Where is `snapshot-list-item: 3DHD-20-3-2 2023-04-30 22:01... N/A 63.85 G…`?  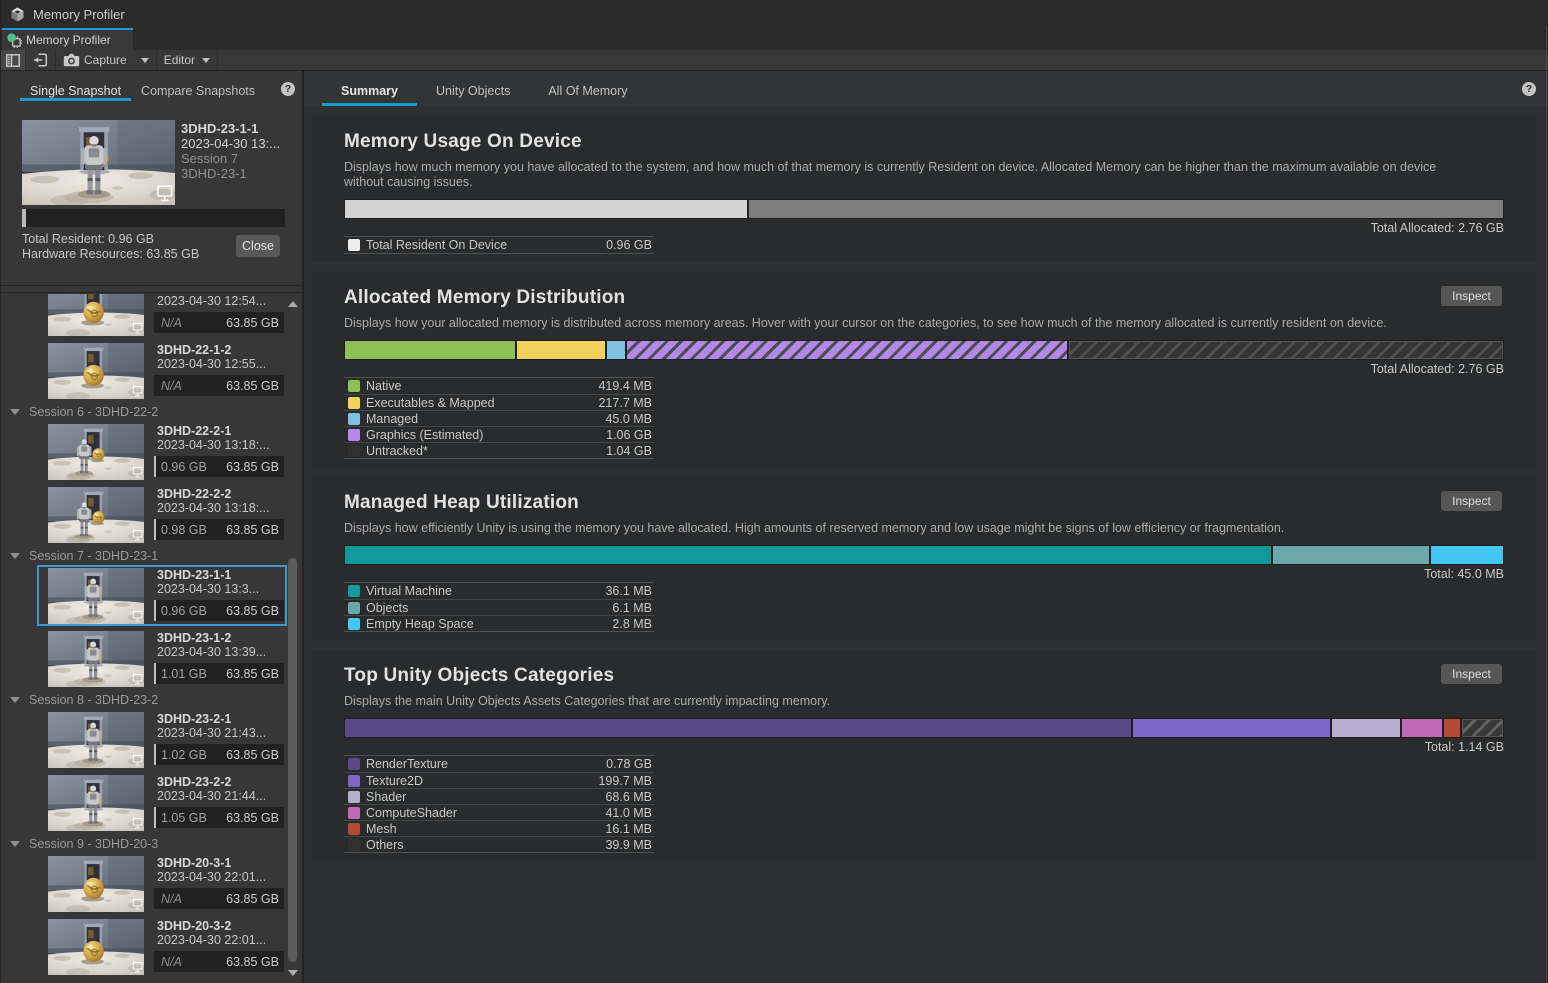 snapshot-list-item: 3DHD-20-3-2 2023-04-30 22:01... N/A 63.85 G… is located at coordinates (162, 947).